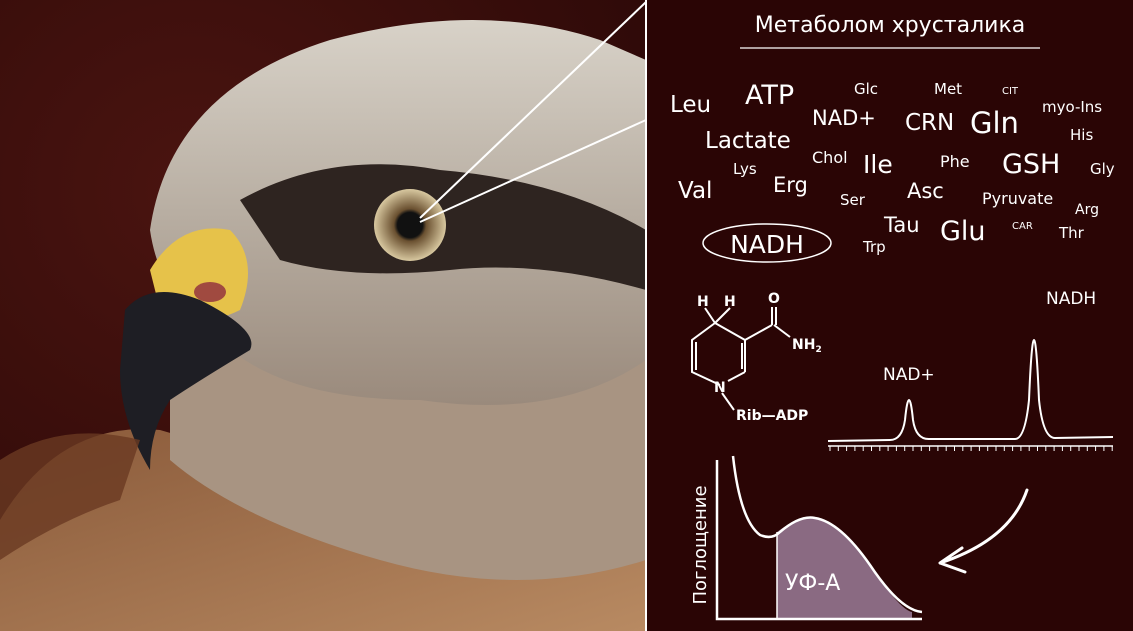  What do you see at coordinates (901, 225) in the screenshot?
I see `metabolite-word: Tau` at bounding box center [901, 225].